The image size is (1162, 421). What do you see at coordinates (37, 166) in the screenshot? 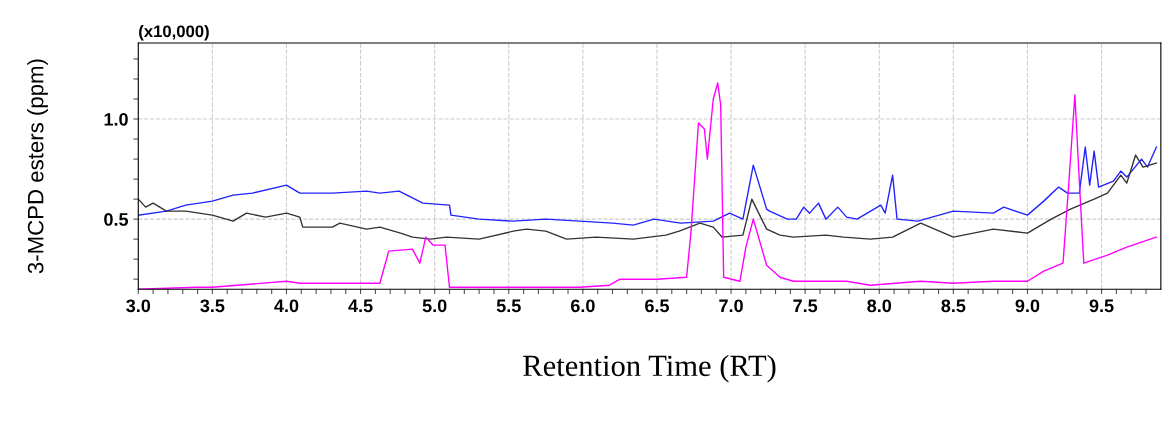
I see `y-axis-title: 3-MCPD esters (ppm)` at bounding box center [37, 166].